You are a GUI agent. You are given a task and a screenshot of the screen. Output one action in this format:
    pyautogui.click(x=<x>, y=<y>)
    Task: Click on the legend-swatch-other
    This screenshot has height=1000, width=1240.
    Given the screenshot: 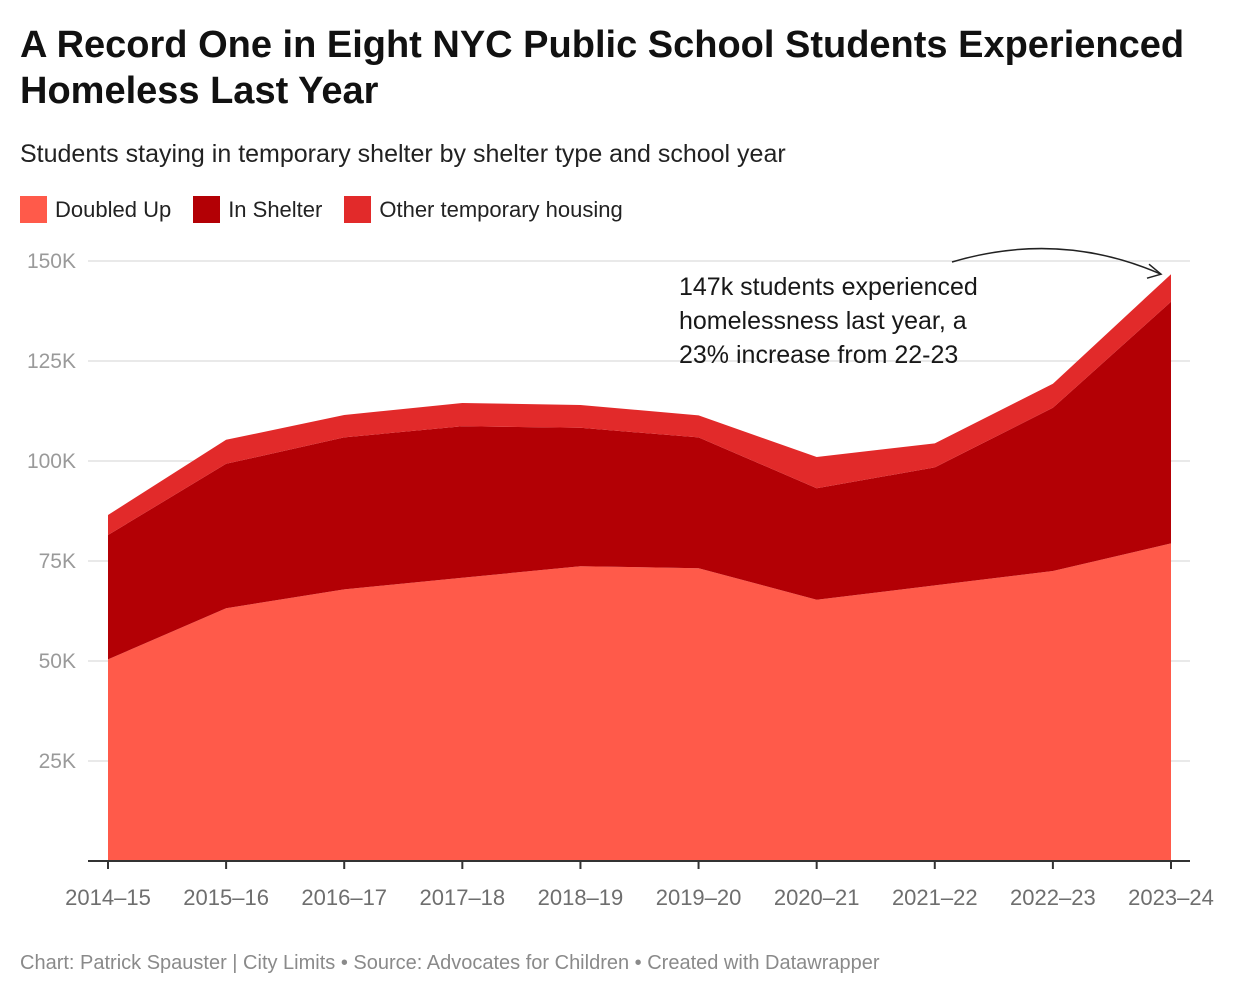 What is the action you would take?
    pyautogui.click(x=358, y=209)
    